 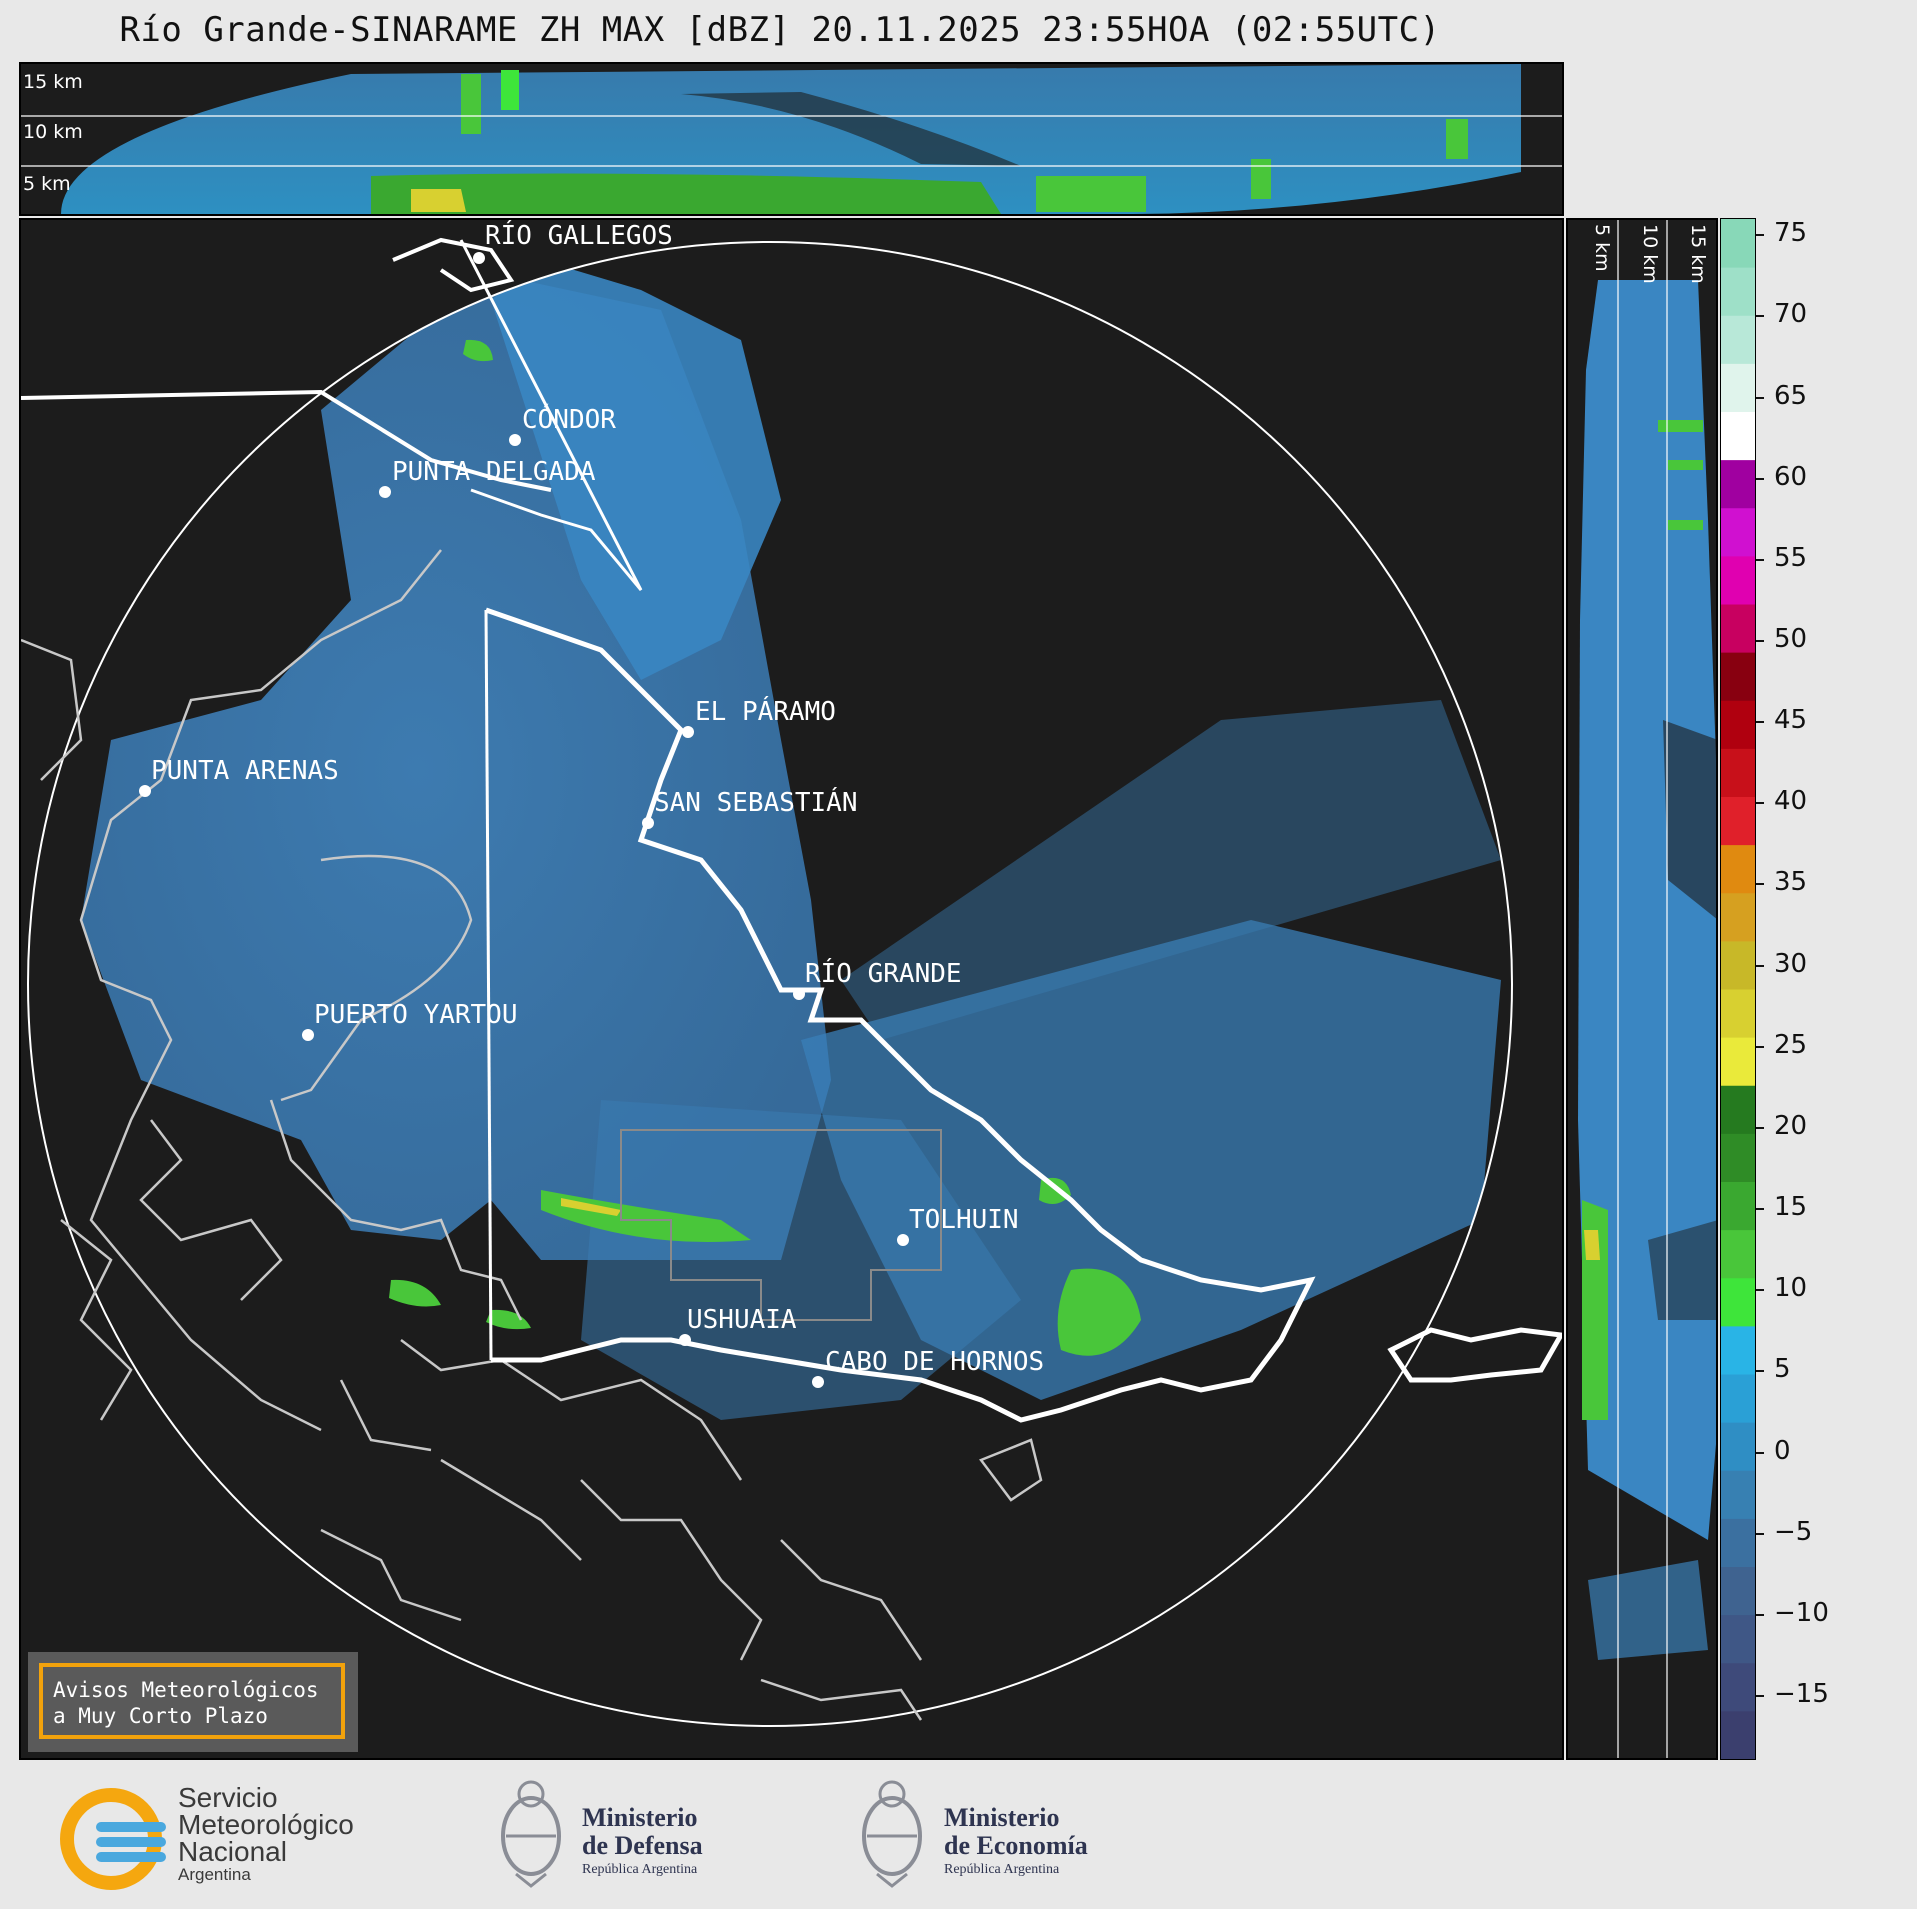 I want to click on colorbar-tick-label: −10, so click(x=1801, y=1612).